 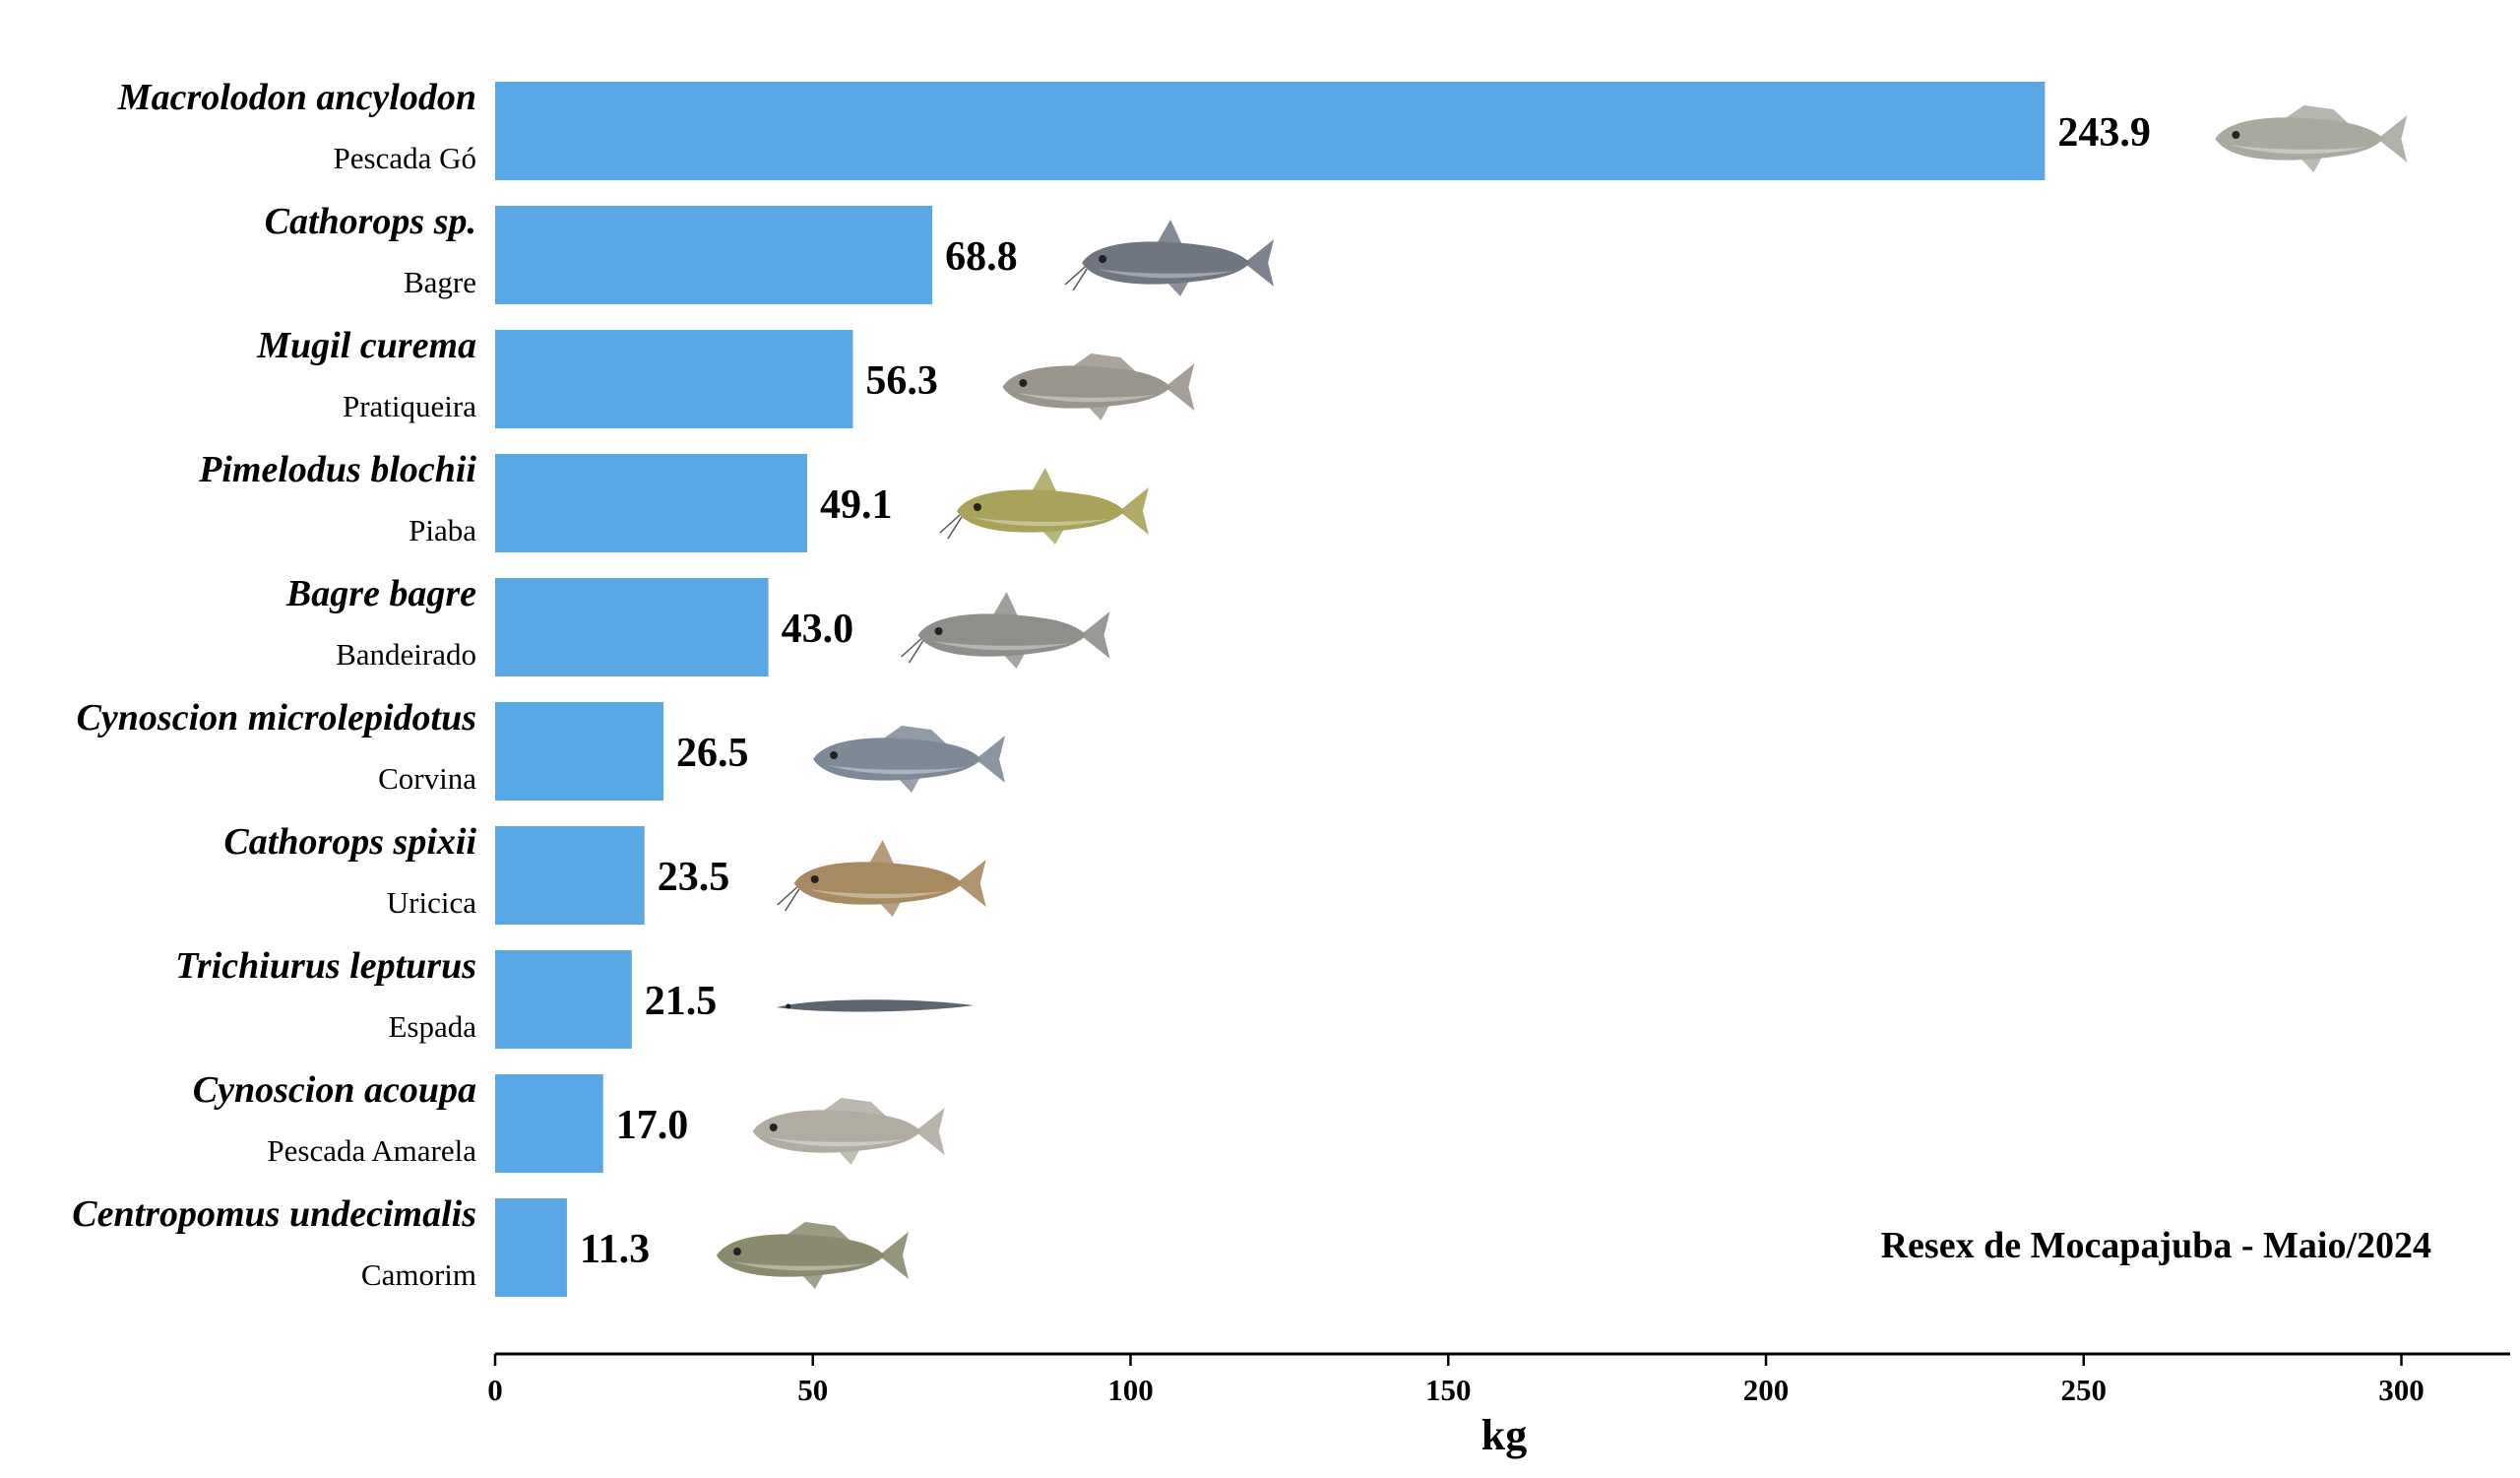 What do you see at coordinates (712, 753) in the screenshot?
I see `value-label: 26.5` at bounding box center [712, 753].